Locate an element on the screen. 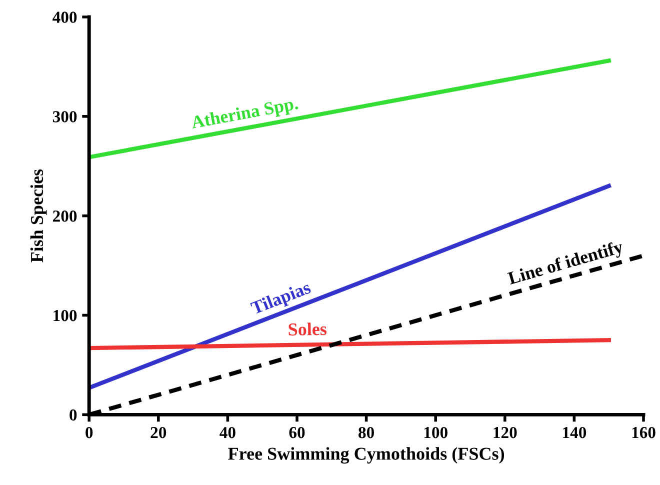  text: Atherina Spp. is located at coordinates (245, 114).